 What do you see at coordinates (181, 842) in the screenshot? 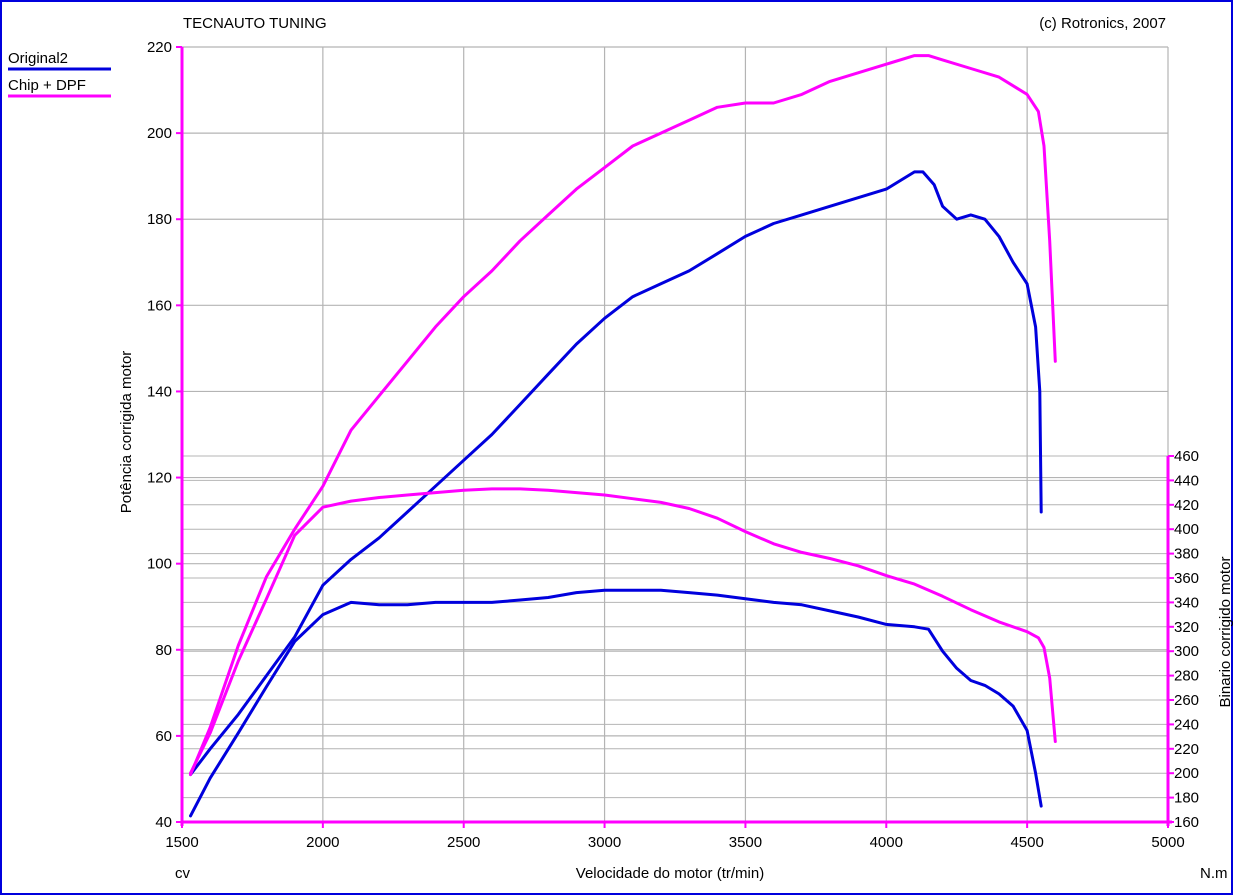
I see `x-tick-label: 1500` at bounding box center [181, 842].